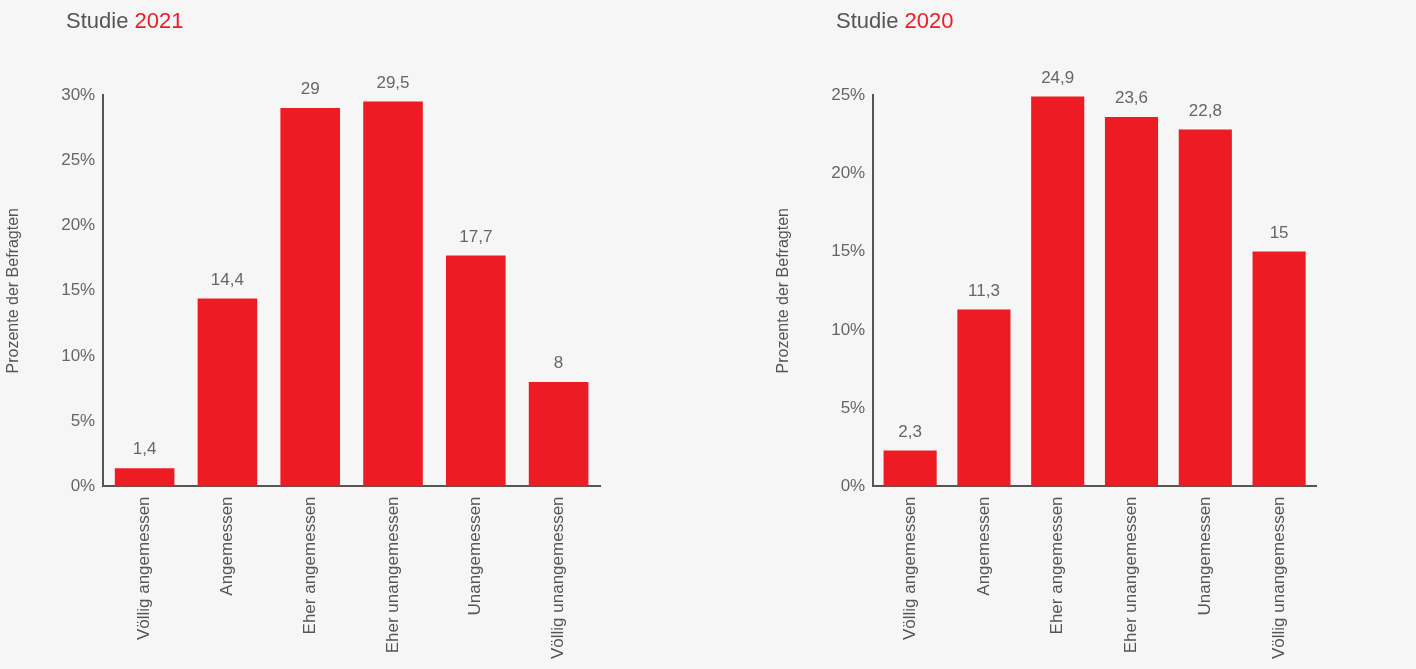 This screenshot has width=1416, height=669. Describe the element at coordinates (227, 279) in the screenshot. I see `data-label: 14,4` at that location.